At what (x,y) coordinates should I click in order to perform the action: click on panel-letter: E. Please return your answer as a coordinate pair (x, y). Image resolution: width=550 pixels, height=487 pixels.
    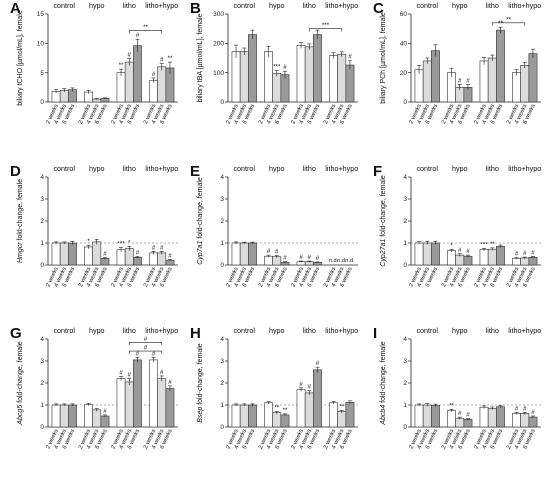
    Looking at the image, I should click on (195, 171).